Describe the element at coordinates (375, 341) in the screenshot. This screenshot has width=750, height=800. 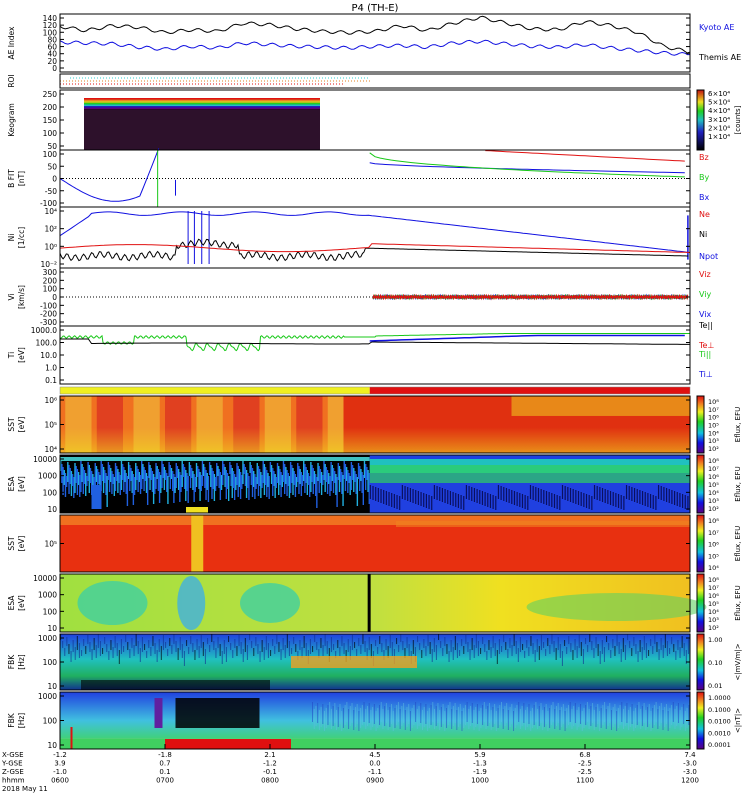
I see `temp-te` at that location.